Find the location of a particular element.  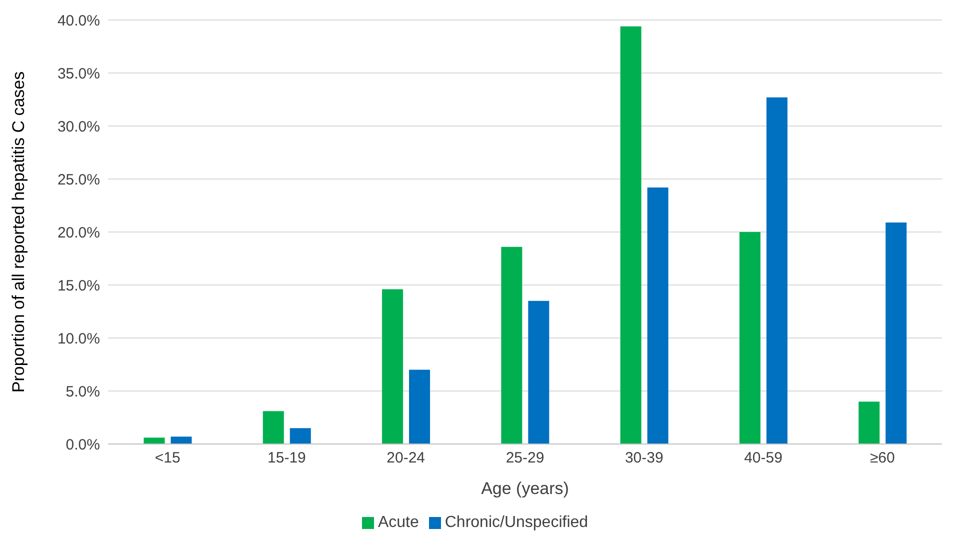

x-axis-title: Age (years) is located at coordinates (525, 488).